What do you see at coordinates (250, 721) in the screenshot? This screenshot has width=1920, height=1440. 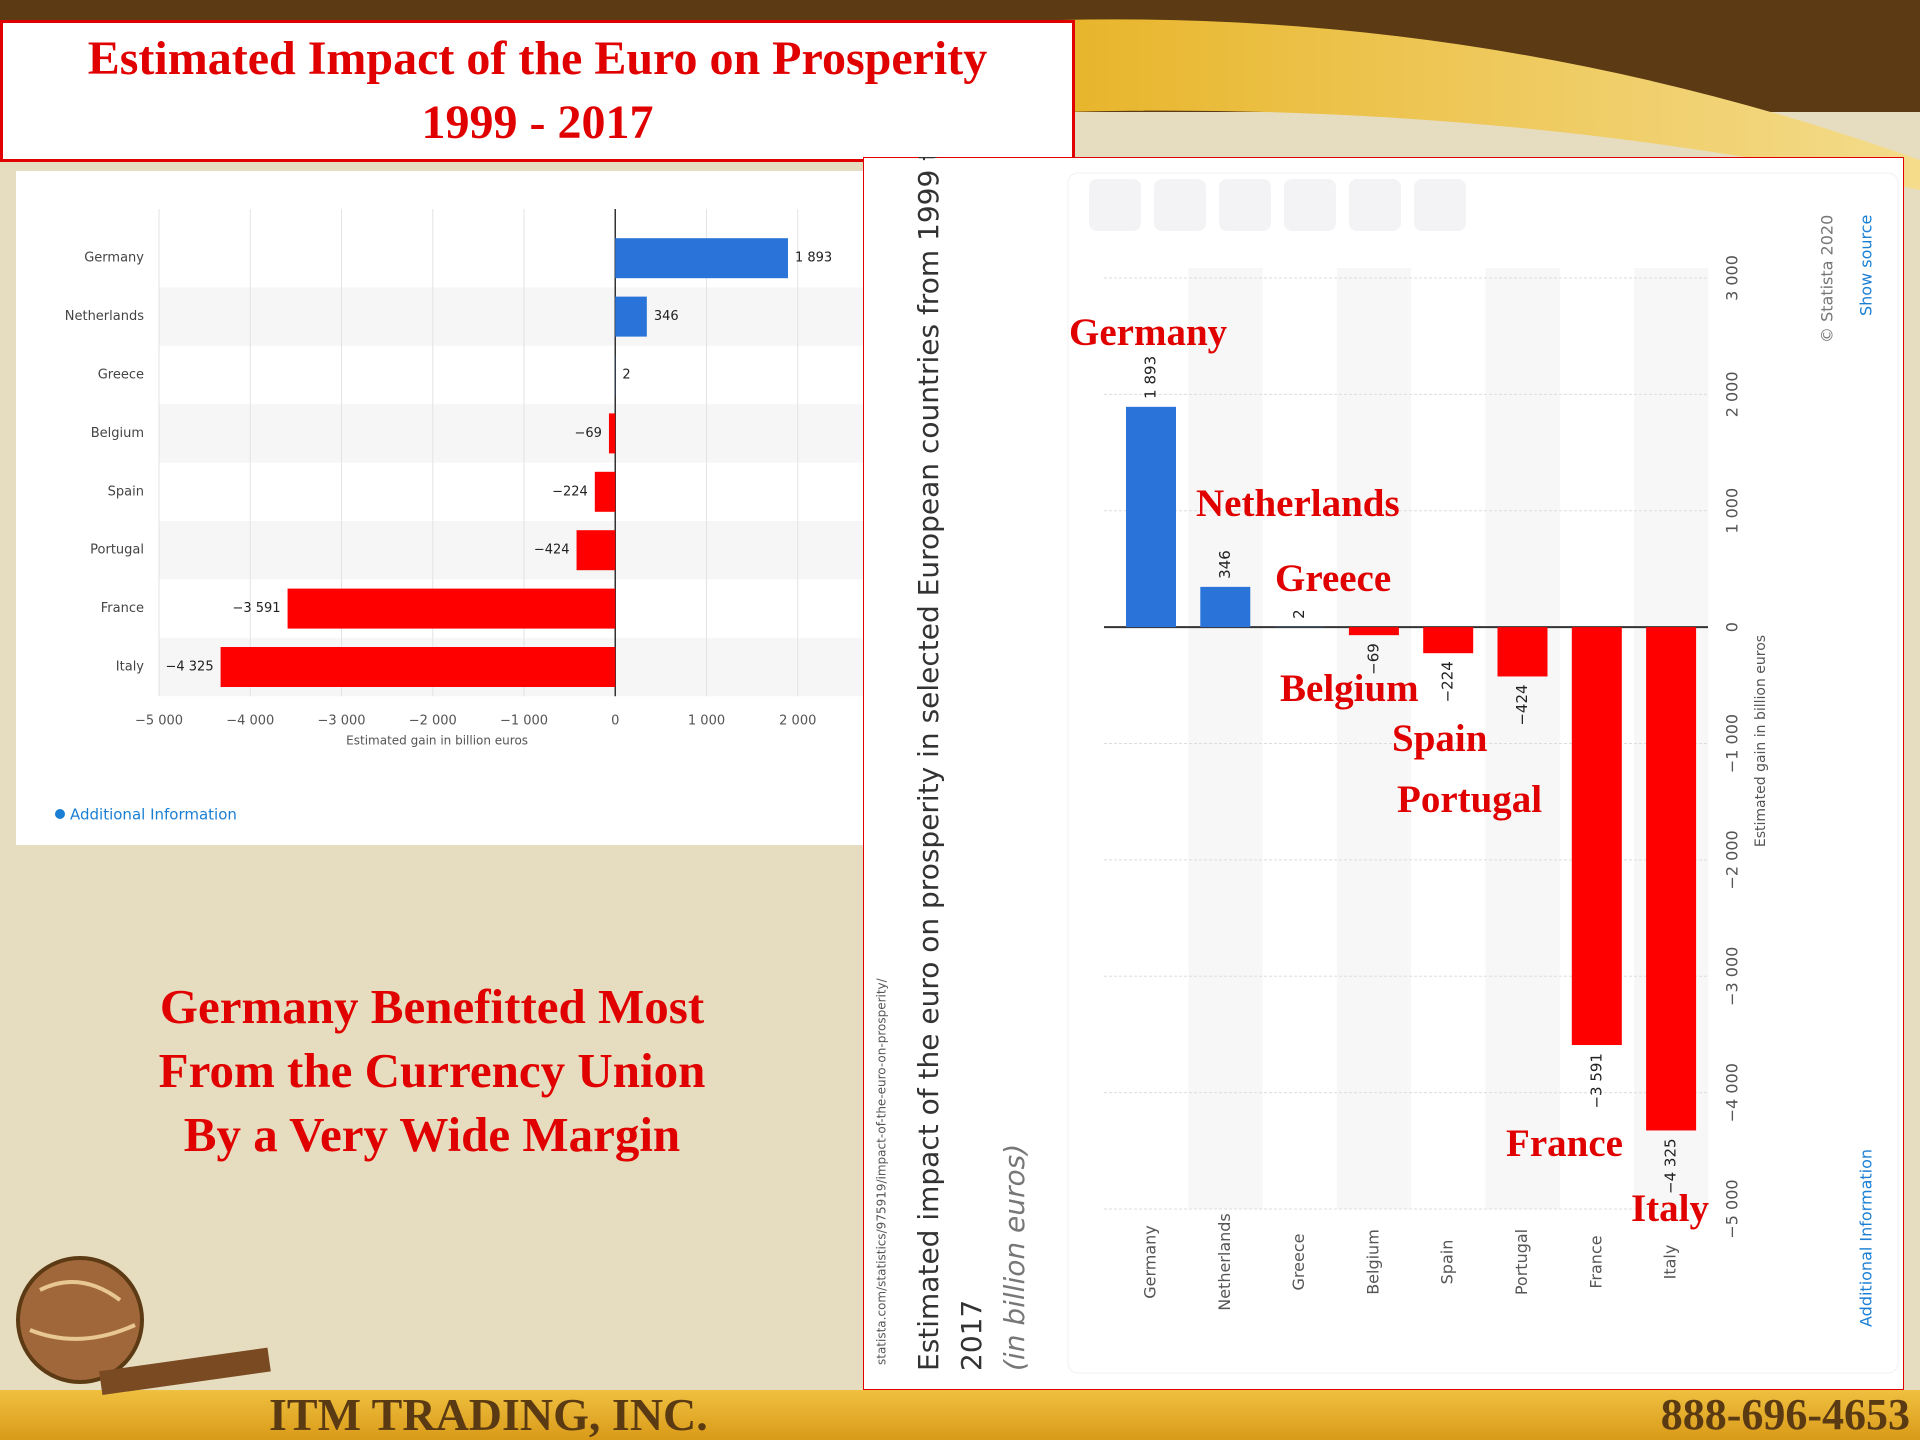 I see `x-tick-label: −4 000` at bounding box center [250, 721].